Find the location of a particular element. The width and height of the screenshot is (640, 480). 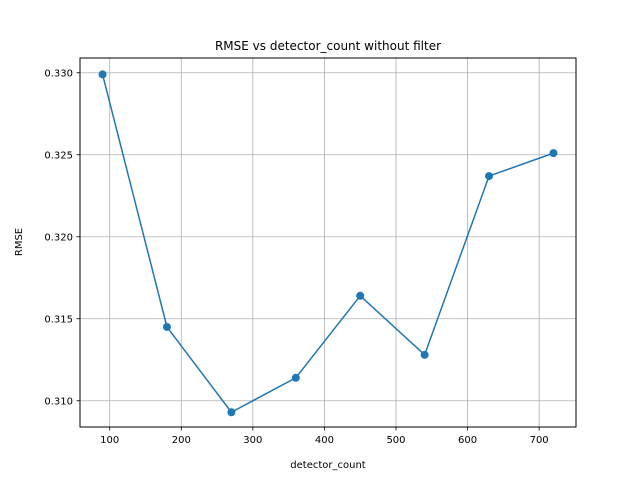

x-tick-label: 700 is located at coordinates (539, 440).